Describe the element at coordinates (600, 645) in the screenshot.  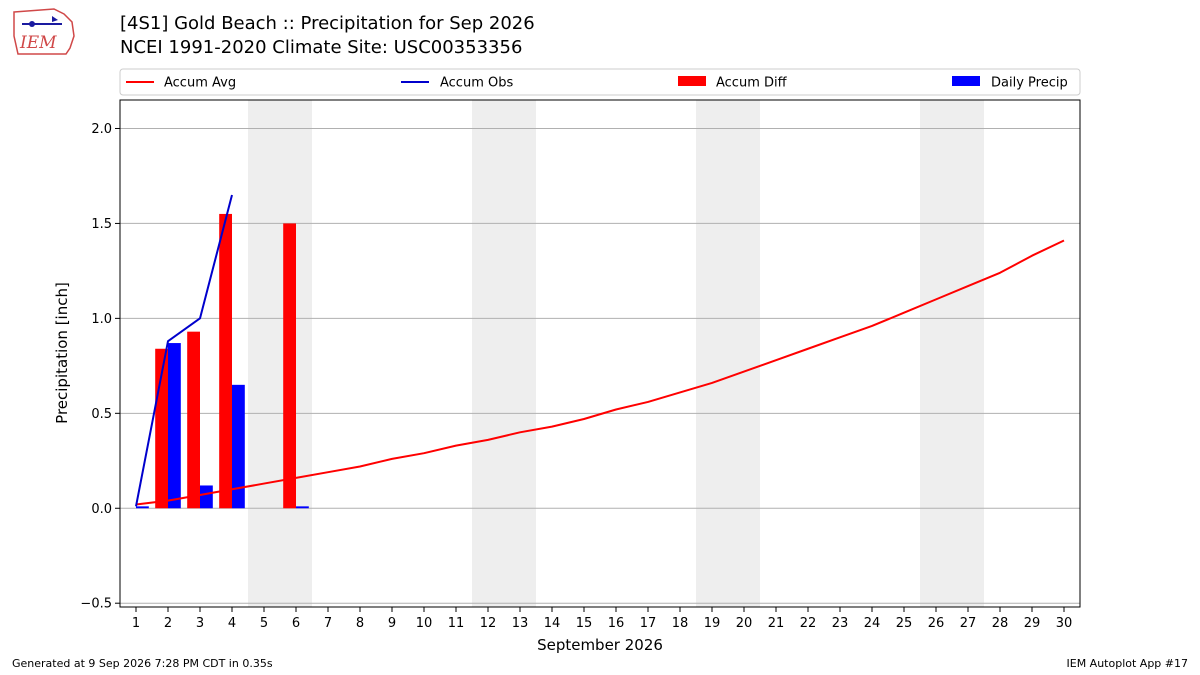
I see `x-axis-label: September 2026` at that location.